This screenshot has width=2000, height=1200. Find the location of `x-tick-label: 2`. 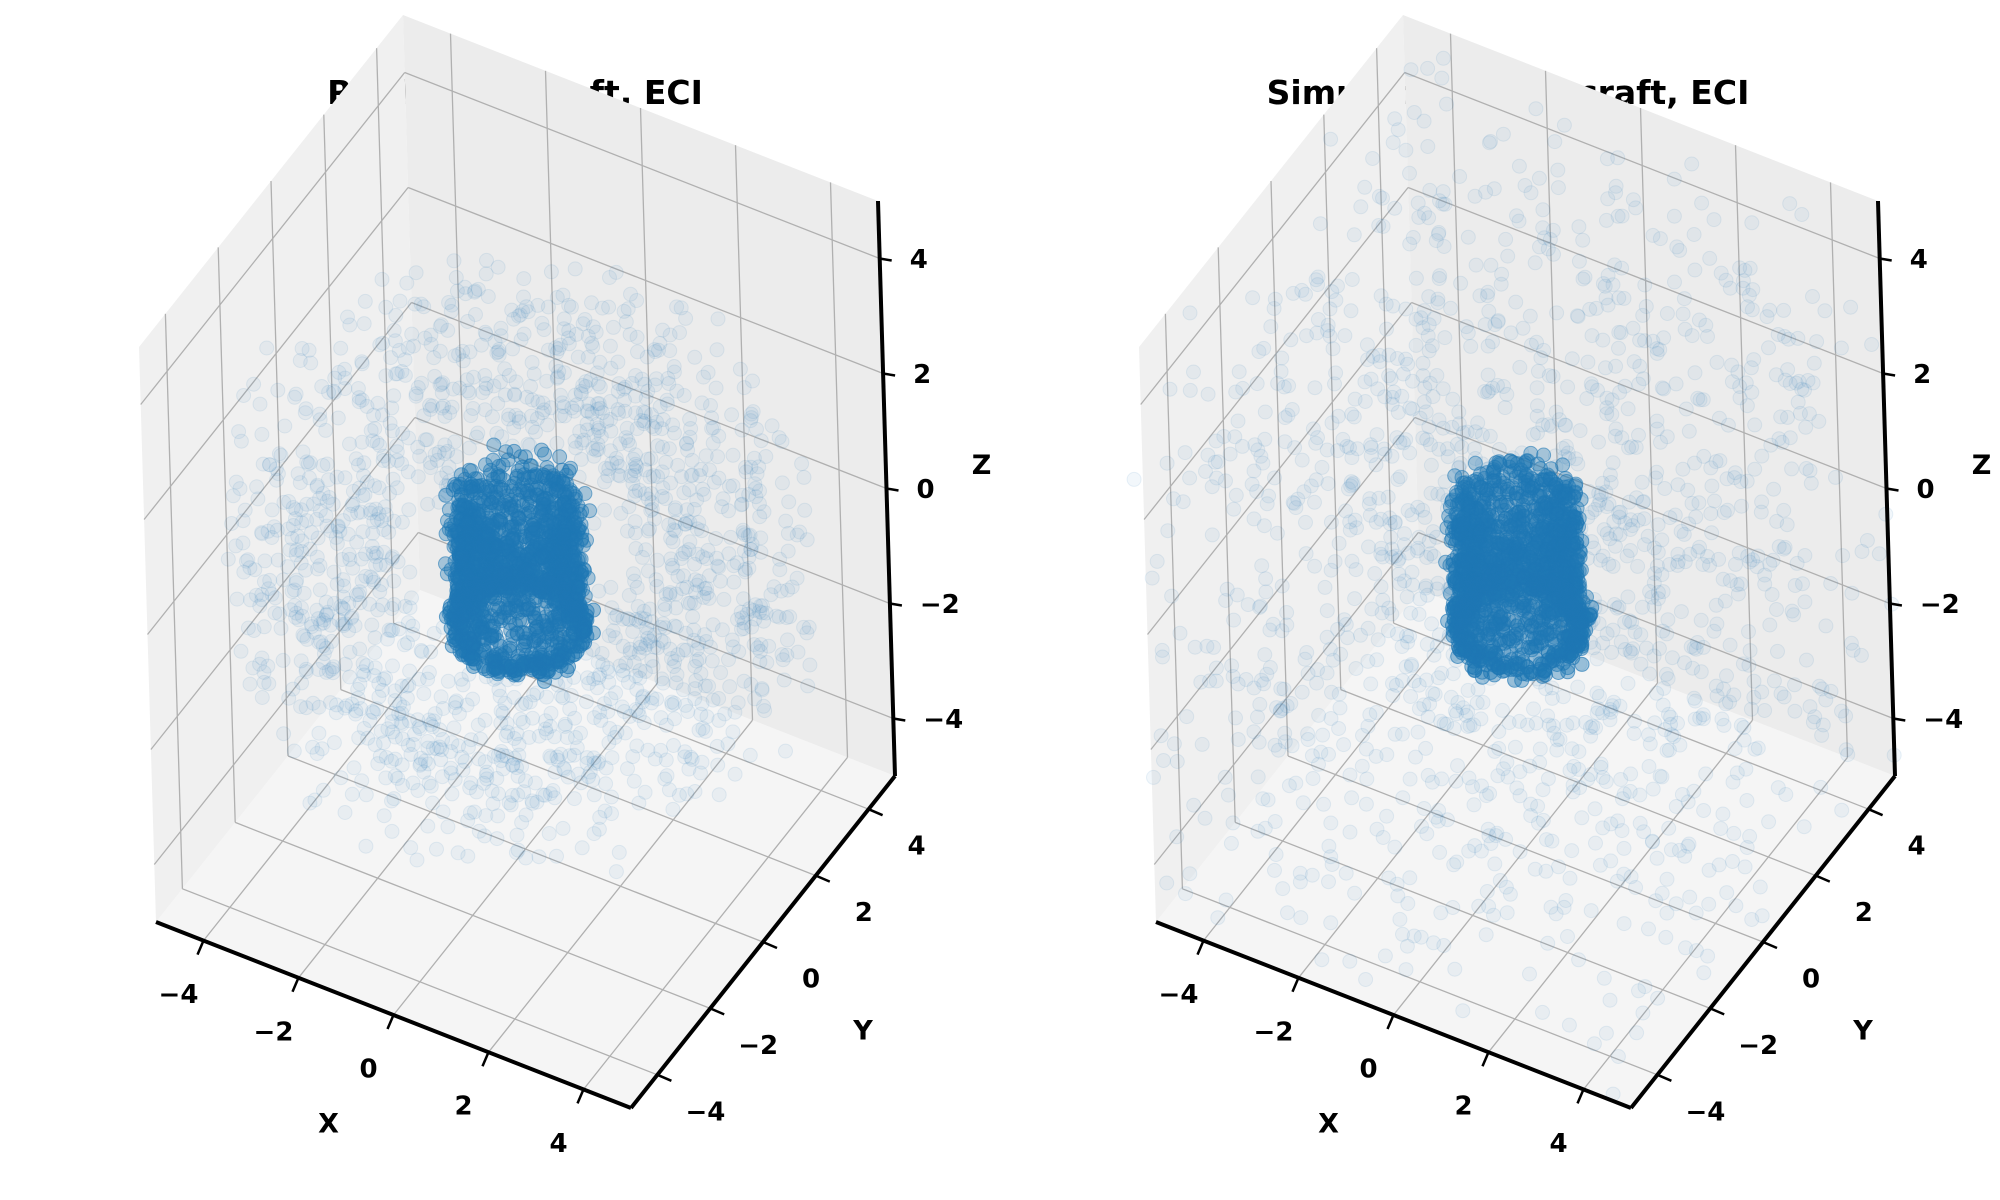

x-tick-label: 2 is located at coordinates (463, 1107).